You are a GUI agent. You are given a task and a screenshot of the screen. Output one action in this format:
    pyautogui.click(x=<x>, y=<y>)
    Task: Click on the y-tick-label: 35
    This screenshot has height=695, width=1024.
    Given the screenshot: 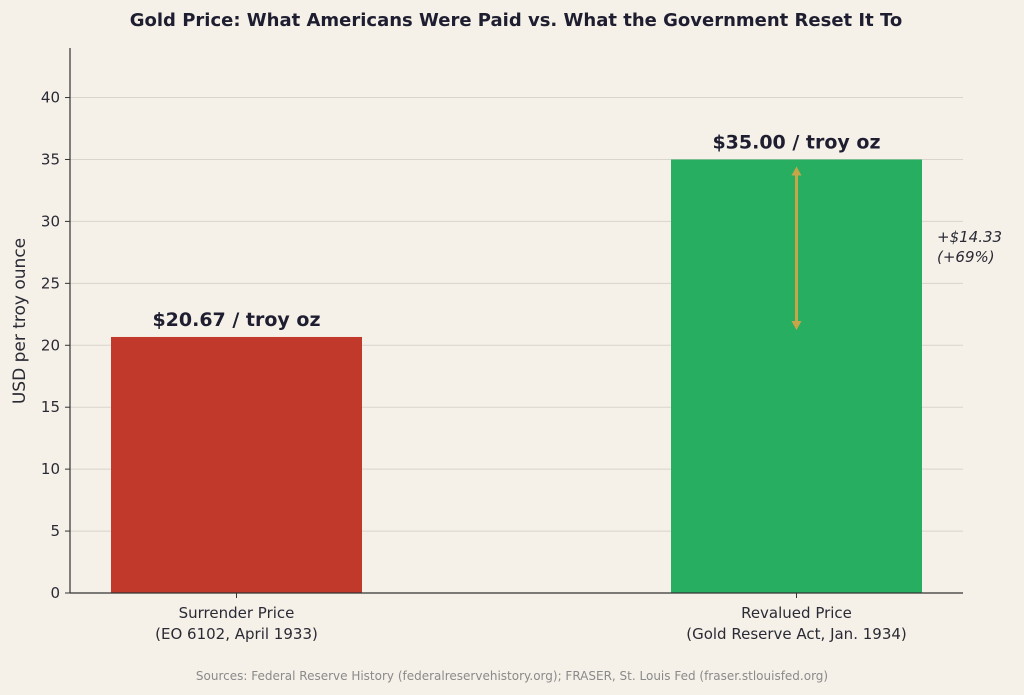 What is the action you would take?
    pyautogui.click(x=50, y=159)
    